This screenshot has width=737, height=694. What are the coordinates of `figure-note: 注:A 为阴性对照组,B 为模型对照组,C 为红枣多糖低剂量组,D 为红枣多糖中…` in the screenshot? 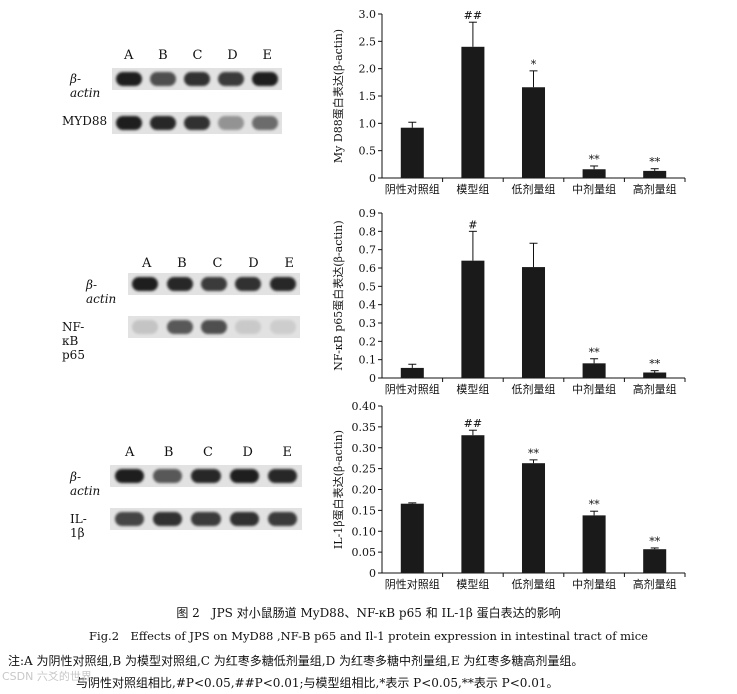 It's located at (296, 661).